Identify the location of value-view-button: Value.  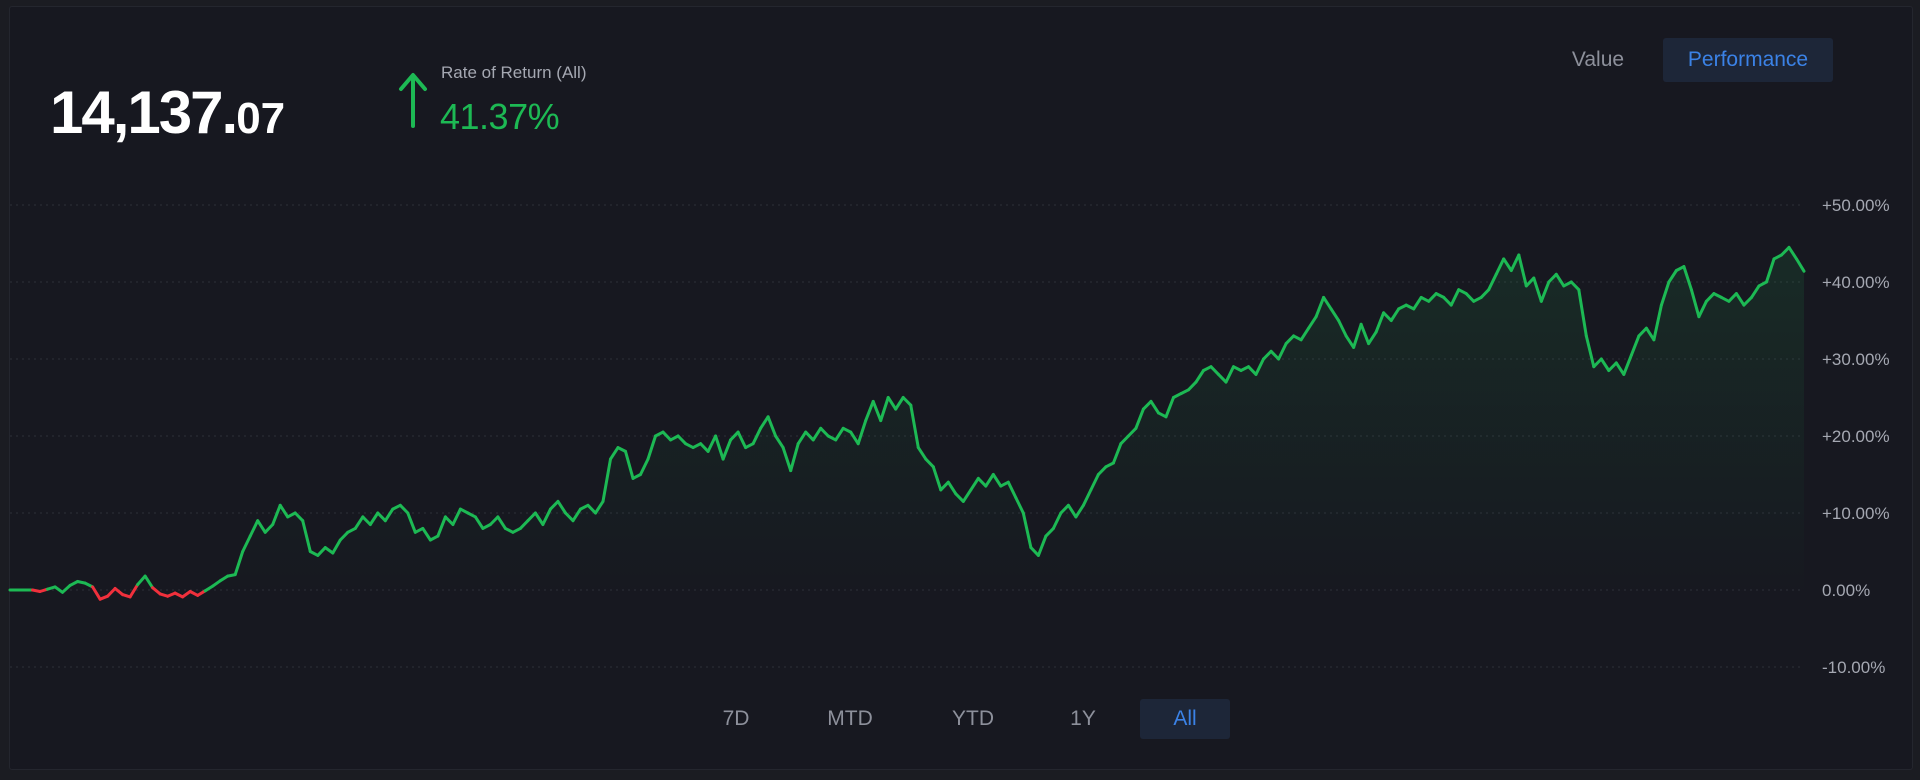
(1598, 59).